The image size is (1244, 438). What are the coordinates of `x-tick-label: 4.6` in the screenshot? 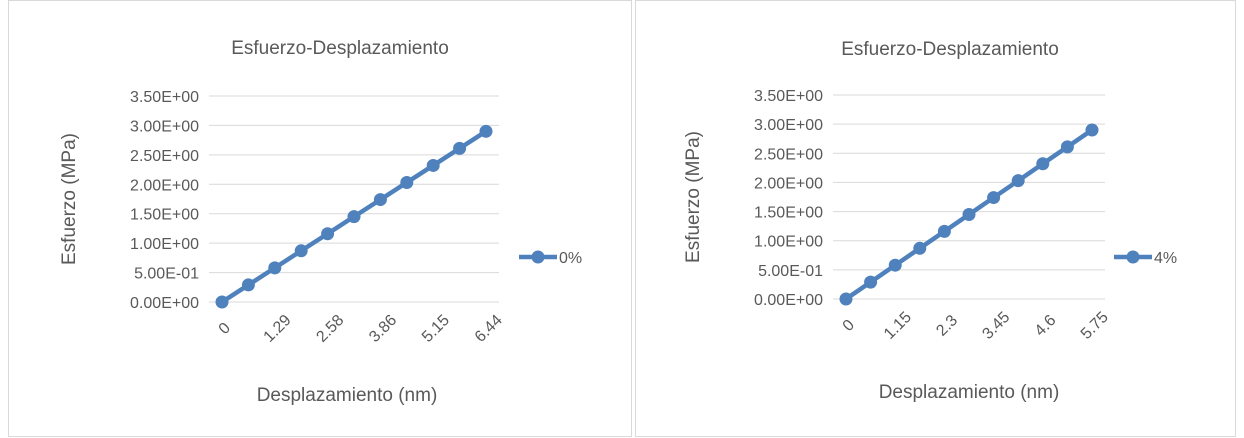 It's located at (1046, 326).